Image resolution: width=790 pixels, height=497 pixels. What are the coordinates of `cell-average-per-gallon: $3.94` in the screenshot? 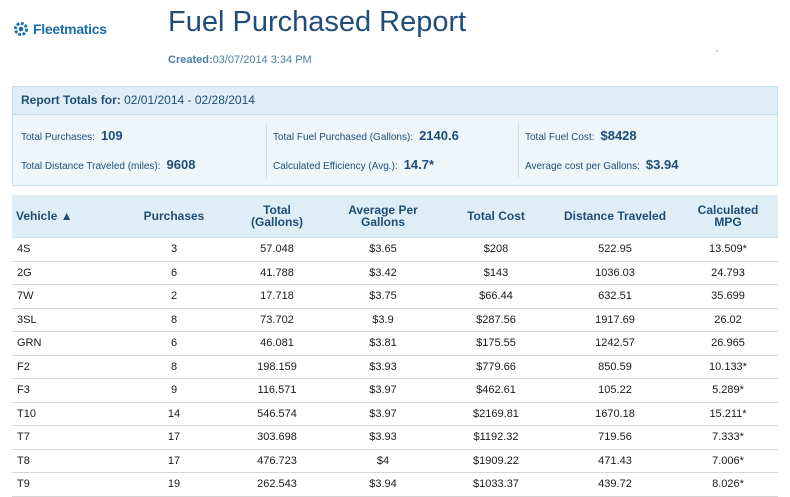 It's located at (383, 484).